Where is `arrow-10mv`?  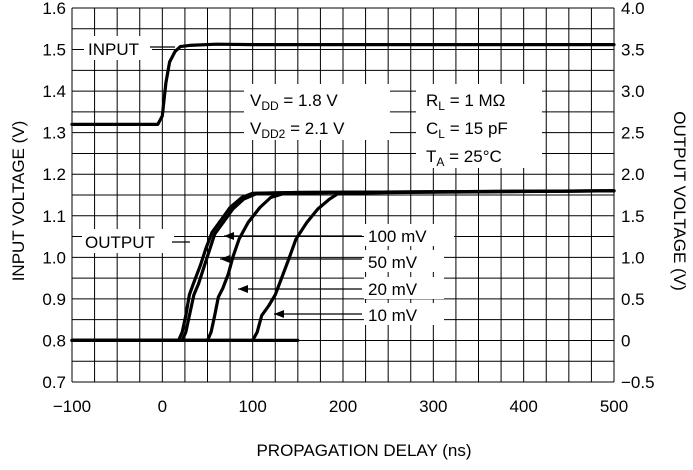 arrow-10mv is located at coordinates (279, 314).